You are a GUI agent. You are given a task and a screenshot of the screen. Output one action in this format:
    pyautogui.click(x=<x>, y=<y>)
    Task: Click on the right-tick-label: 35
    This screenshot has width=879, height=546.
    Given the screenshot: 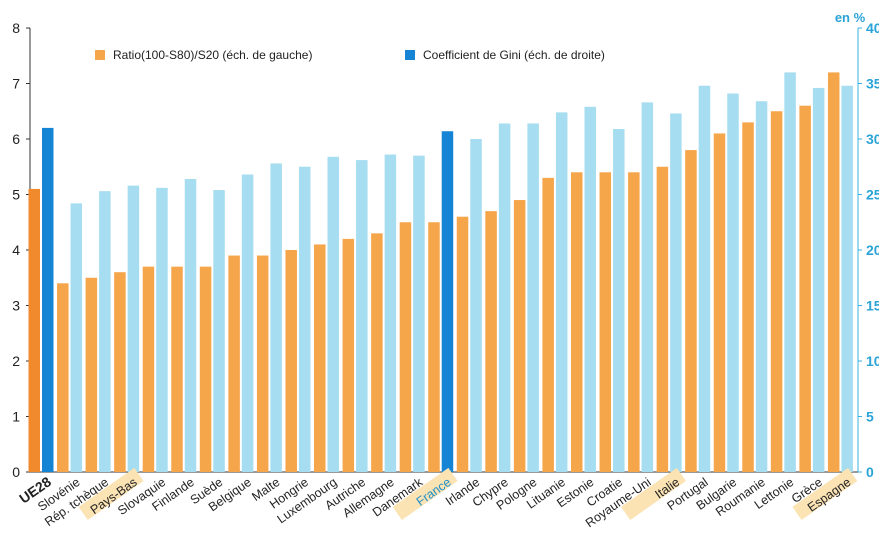 What is the action you would take?
    pyautogui.click(x=872, y=84)
    